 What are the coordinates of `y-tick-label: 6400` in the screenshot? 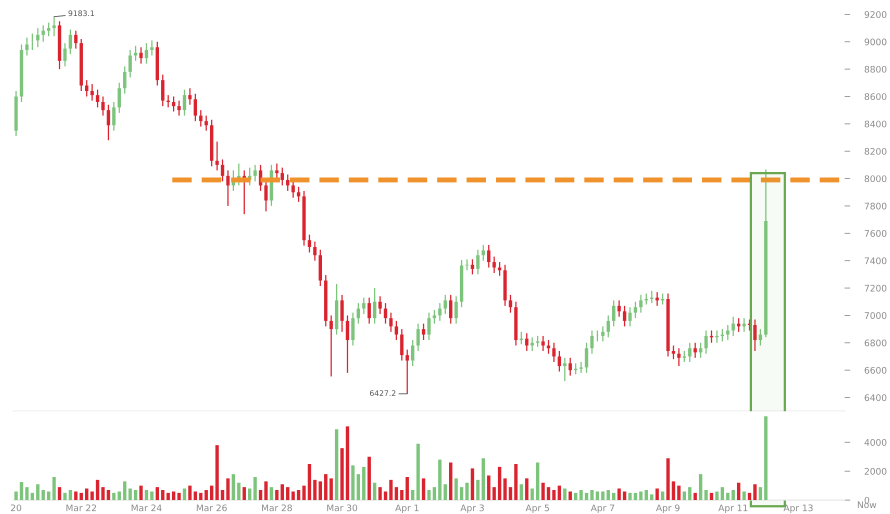 It's located at (875, 398).